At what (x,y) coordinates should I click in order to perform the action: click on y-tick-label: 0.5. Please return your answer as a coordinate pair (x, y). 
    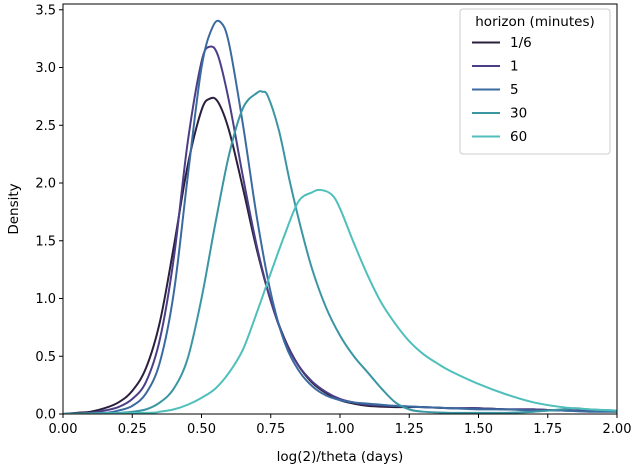
    Looking at the image, I should click on (45, 357).